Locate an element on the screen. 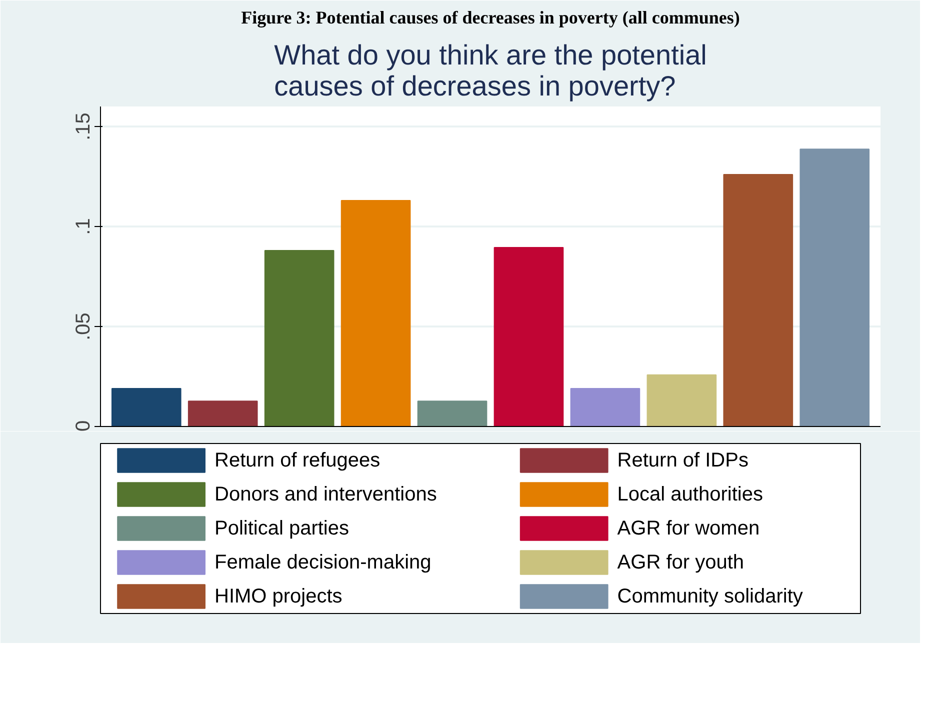  legend-label: Female decision-making is located at coordinates (323, 563).